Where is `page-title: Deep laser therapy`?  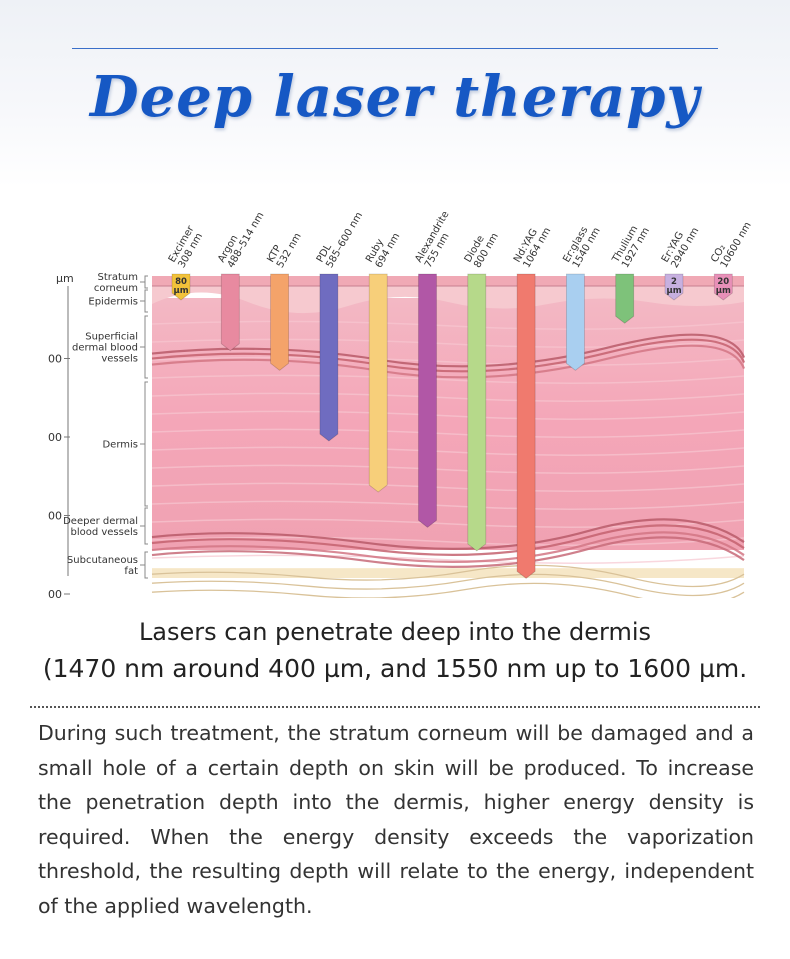
page-title: Deep laser therapy is located at coordinates (395, 97).